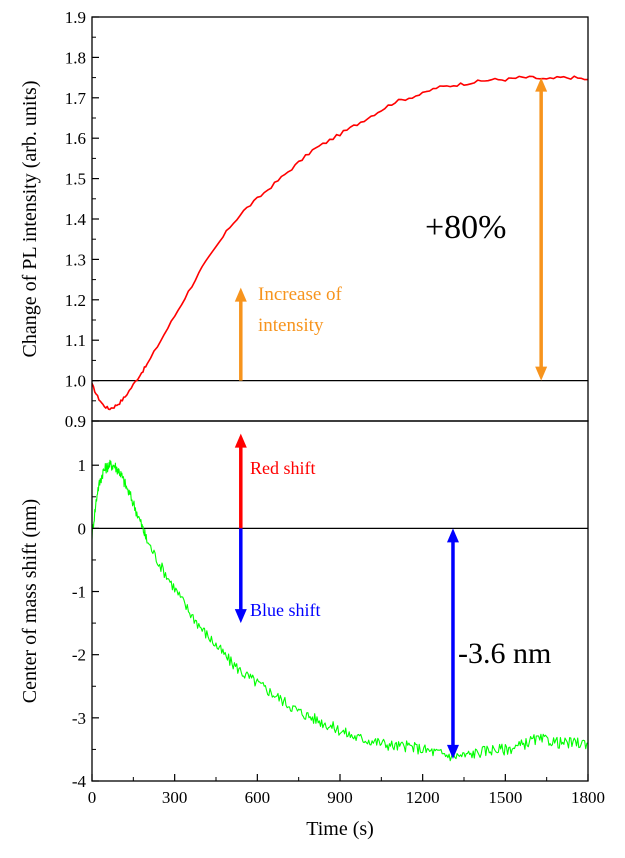  Describe the element at coordinates (82, 528) in the screenshot. I see `bot-y-tick-label: 0` at that location.